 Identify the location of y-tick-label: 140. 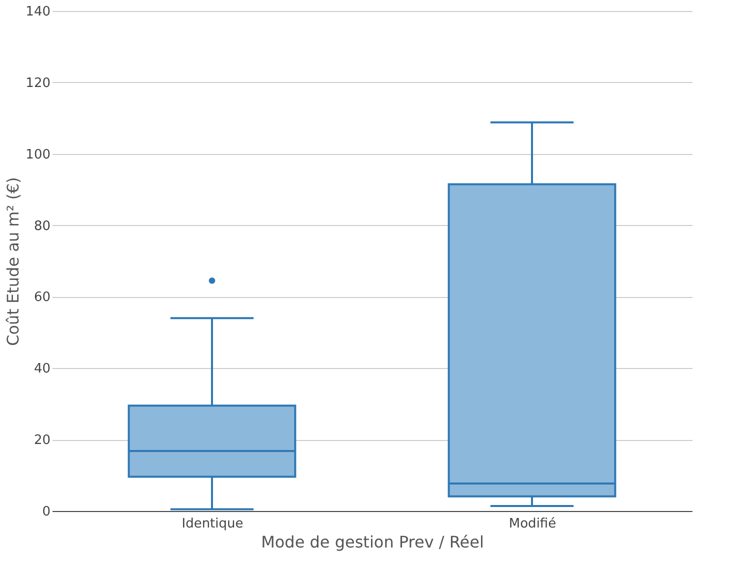
(38, 12).